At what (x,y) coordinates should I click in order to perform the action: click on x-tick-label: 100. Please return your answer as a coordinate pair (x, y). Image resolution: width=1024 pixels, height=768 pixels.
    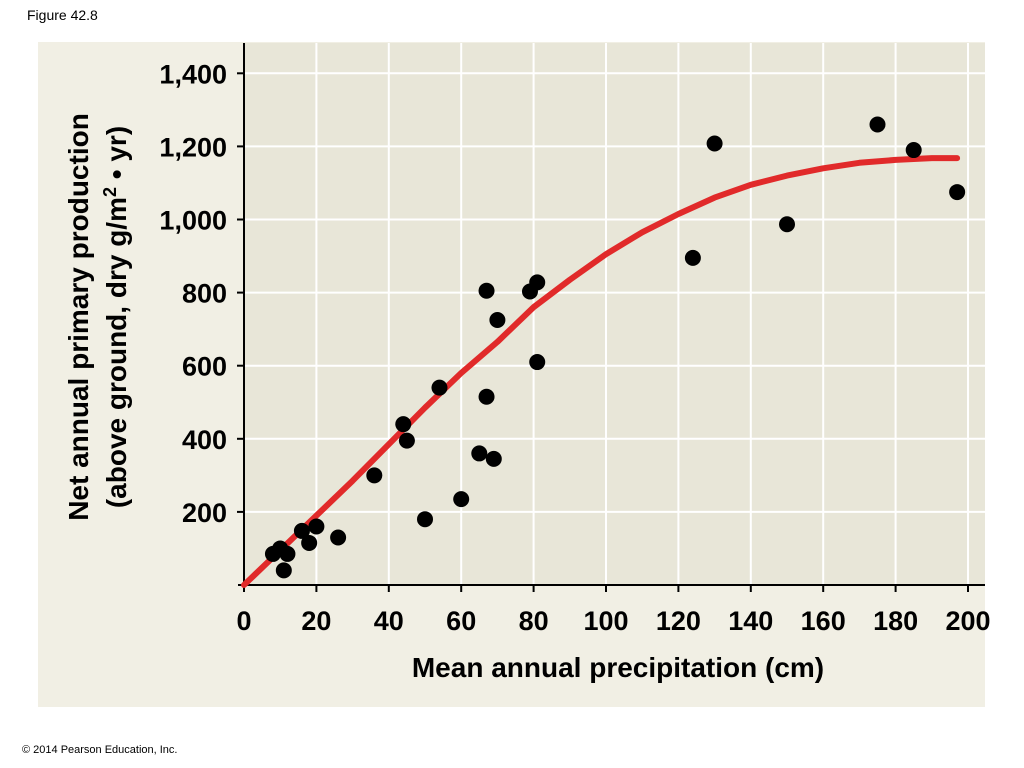
    Looking at the image, I should click on (605, 621).